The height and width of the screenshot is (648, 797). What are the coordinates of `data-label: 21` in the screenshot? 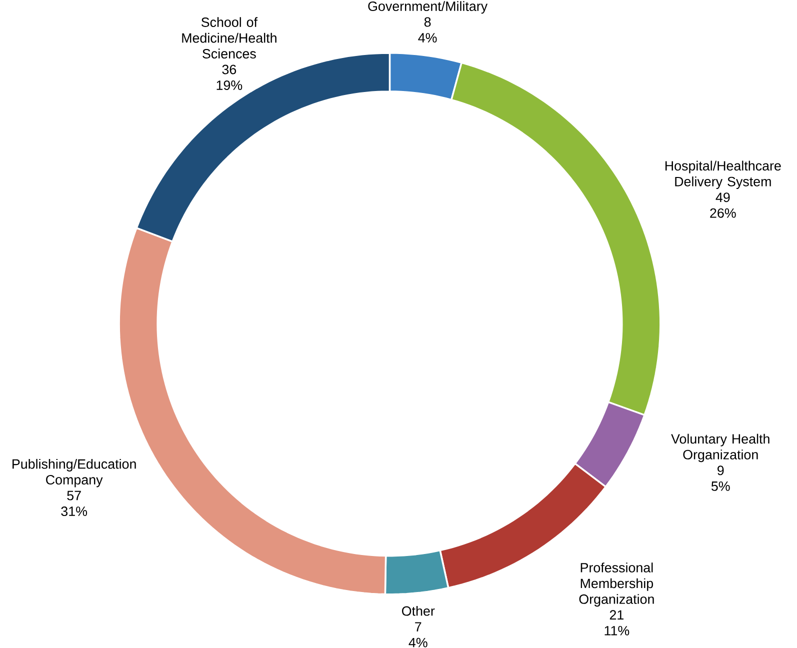 It's located at (617, 615).